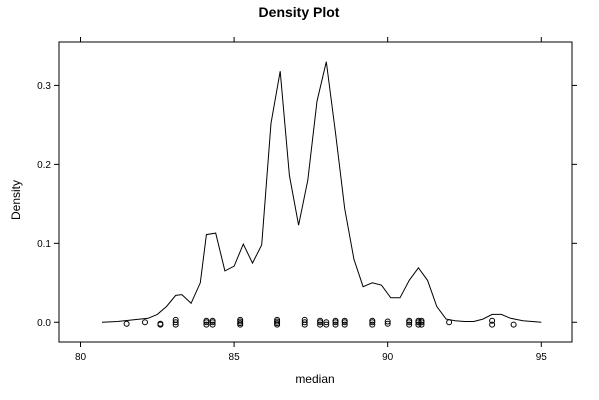 The width and height of the screenshot is (599, 400). What do you see at coordinates (16, 200) in the screenshot?
I see `y-axis-label: Density` at bounding box center [16, 200].